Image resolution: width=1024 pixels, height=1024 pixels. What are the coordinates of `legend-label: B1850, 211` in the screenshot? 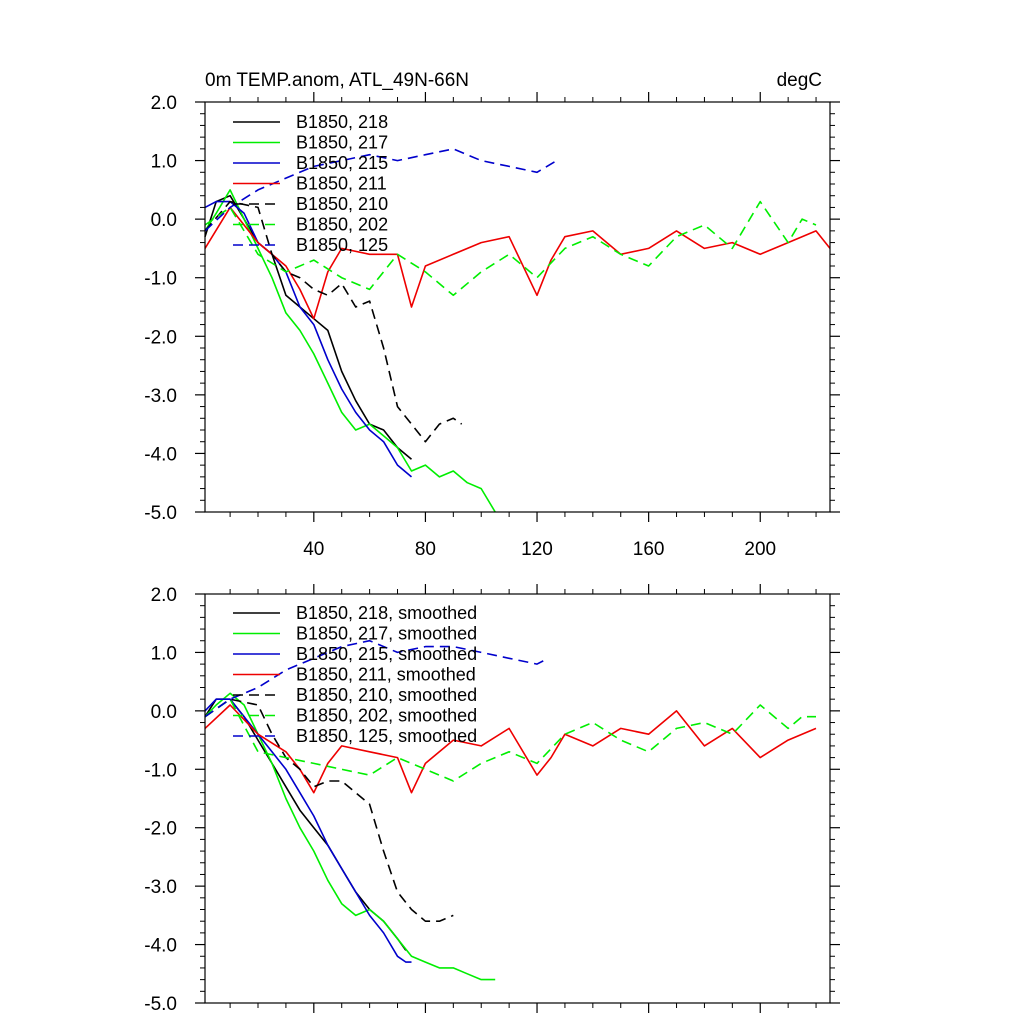 It's located at (341, 184).